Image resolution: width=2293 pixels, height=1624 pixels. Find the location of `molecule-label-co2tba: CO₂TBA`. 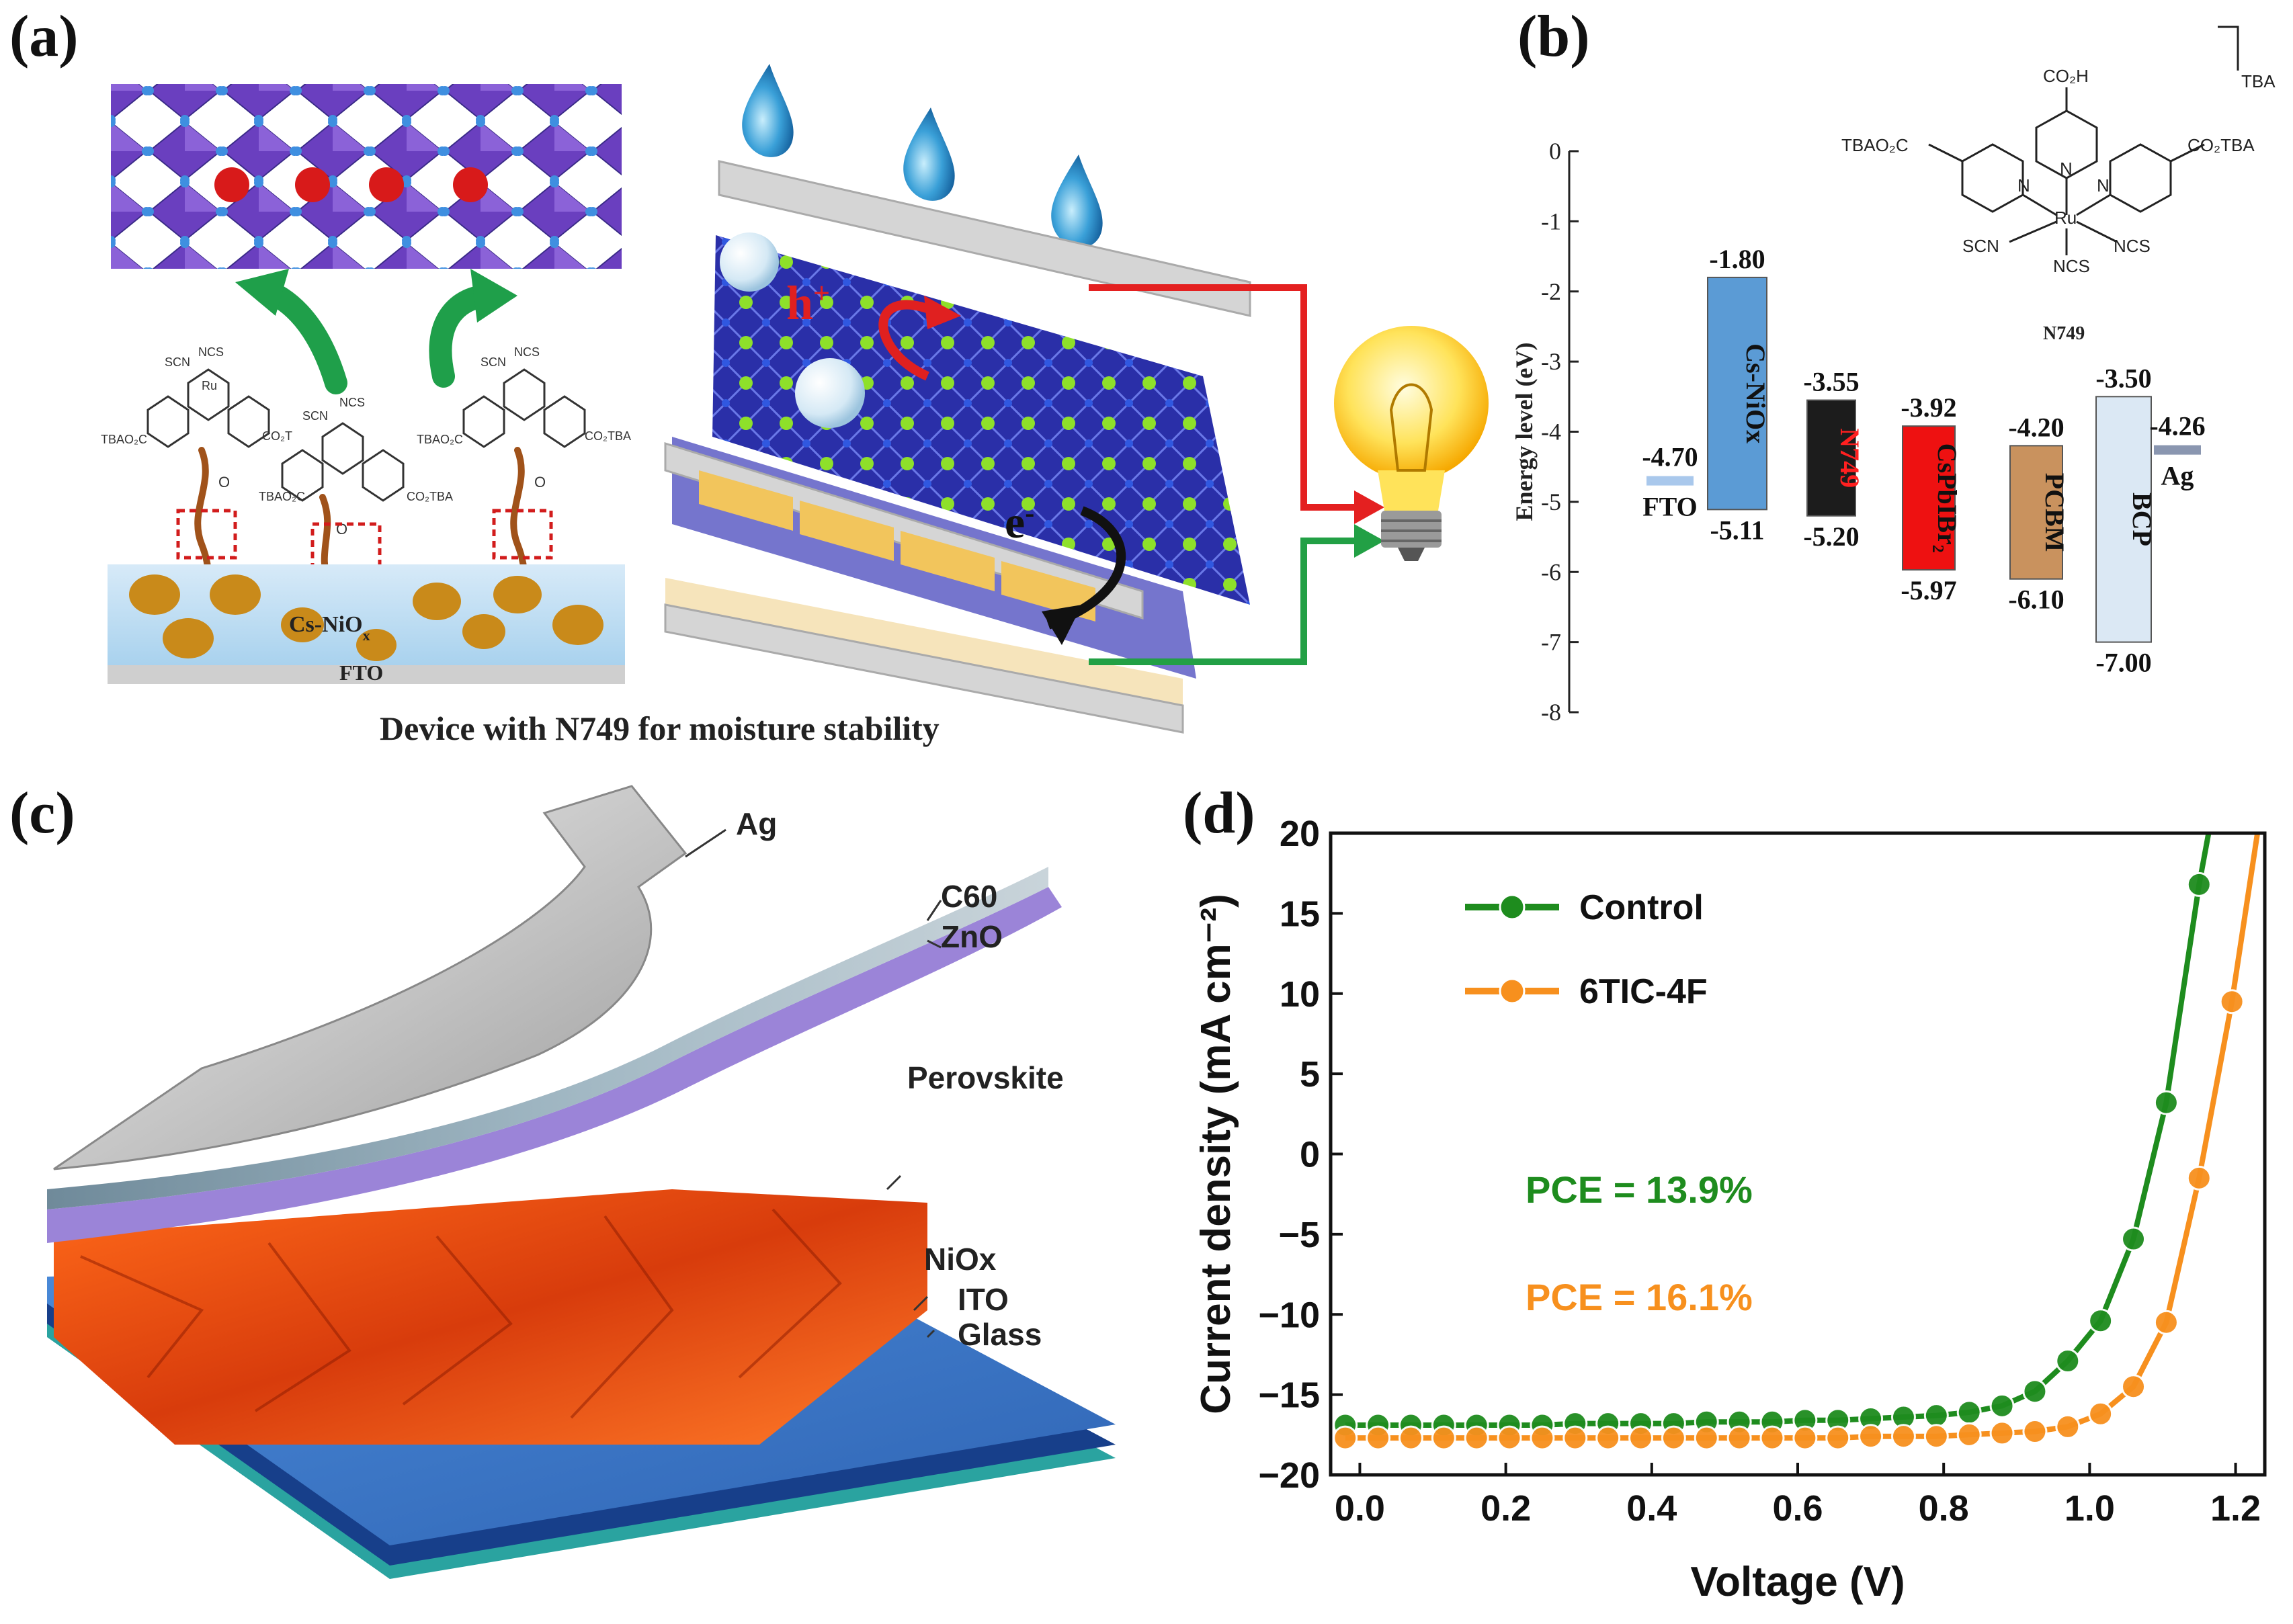

molecule-label-co2tba: CO₂TBA is located at coordinates (608, 436).